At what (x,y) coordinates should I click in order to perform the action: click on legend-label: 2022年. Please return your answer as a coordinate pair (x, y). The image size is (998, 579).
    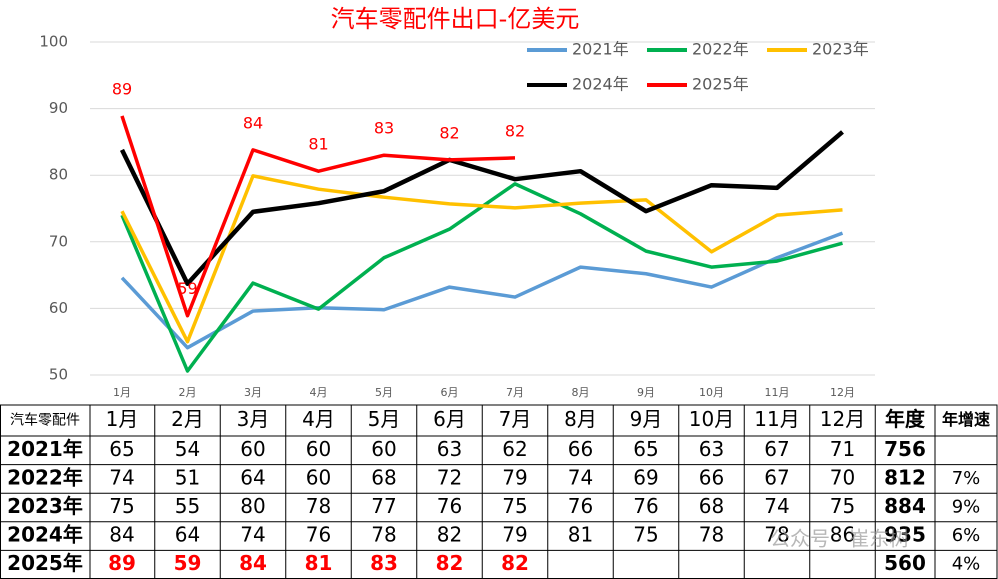
    Looking at the image, I should click on (720, 49).